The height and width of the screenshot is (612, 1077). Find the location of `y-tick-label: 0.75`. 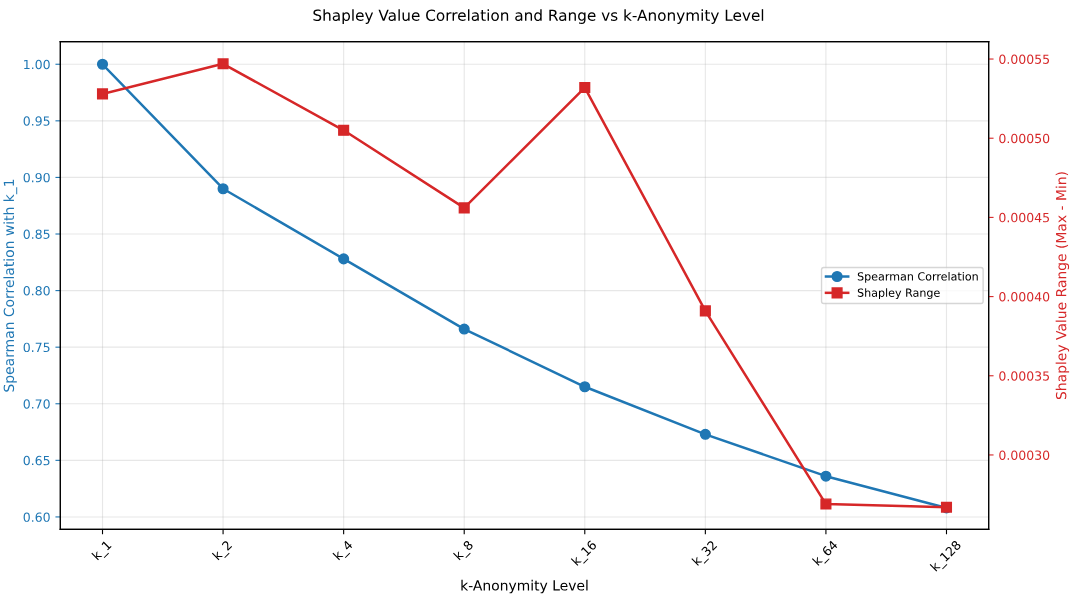

y-tick-label: 0.75 is located at coordinates (36, 347).